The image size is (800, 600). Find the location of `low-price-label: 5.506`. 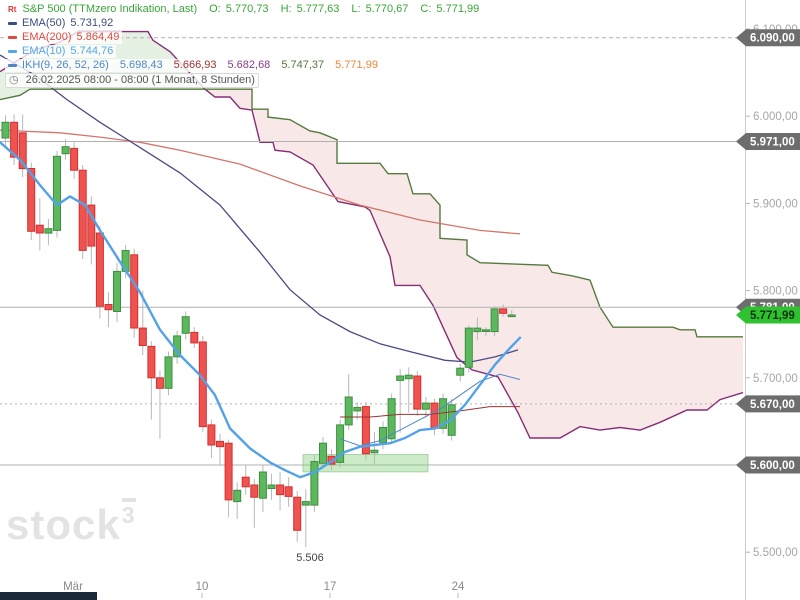

low-price-label: 5.506 is located at coordinates (310, 558).